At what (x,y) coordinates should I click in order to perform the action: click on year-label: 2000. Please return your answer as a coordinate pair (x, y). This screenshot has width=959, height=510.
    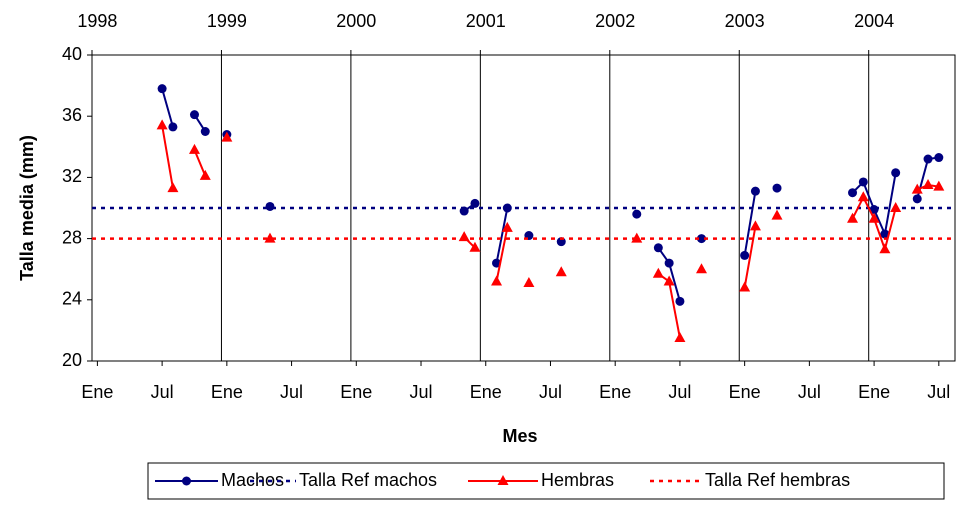
    Looking at the image, I should click on (356, 21).